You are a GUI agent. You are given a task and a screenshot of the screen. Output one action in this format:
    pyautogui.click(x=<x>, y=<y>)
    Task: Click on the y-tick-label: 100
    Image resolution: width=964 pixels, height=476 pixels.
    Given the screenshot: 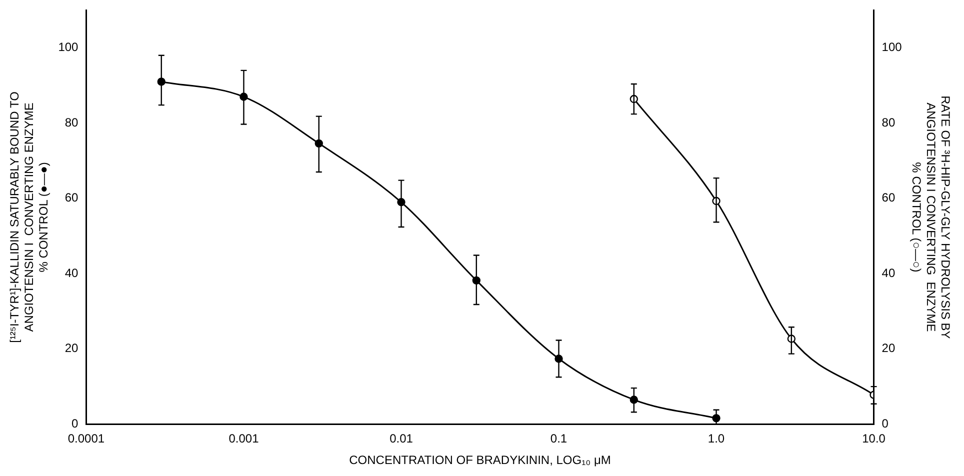 What is the action you would take?
    pyautogui.click(x=68, y=47)
    